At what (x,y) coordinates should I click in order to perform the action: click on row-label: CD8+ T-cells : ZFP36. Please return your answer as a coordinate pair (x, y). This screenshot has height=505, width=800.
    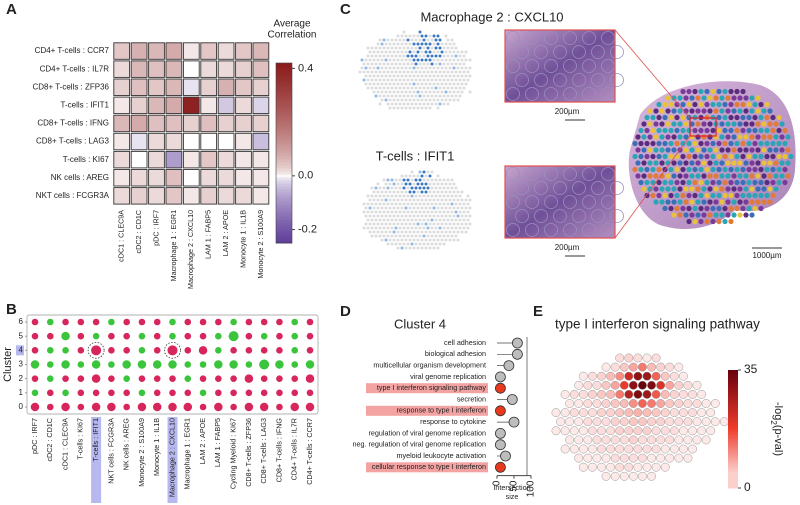
    Looking at the image, I should click on (70, 86).